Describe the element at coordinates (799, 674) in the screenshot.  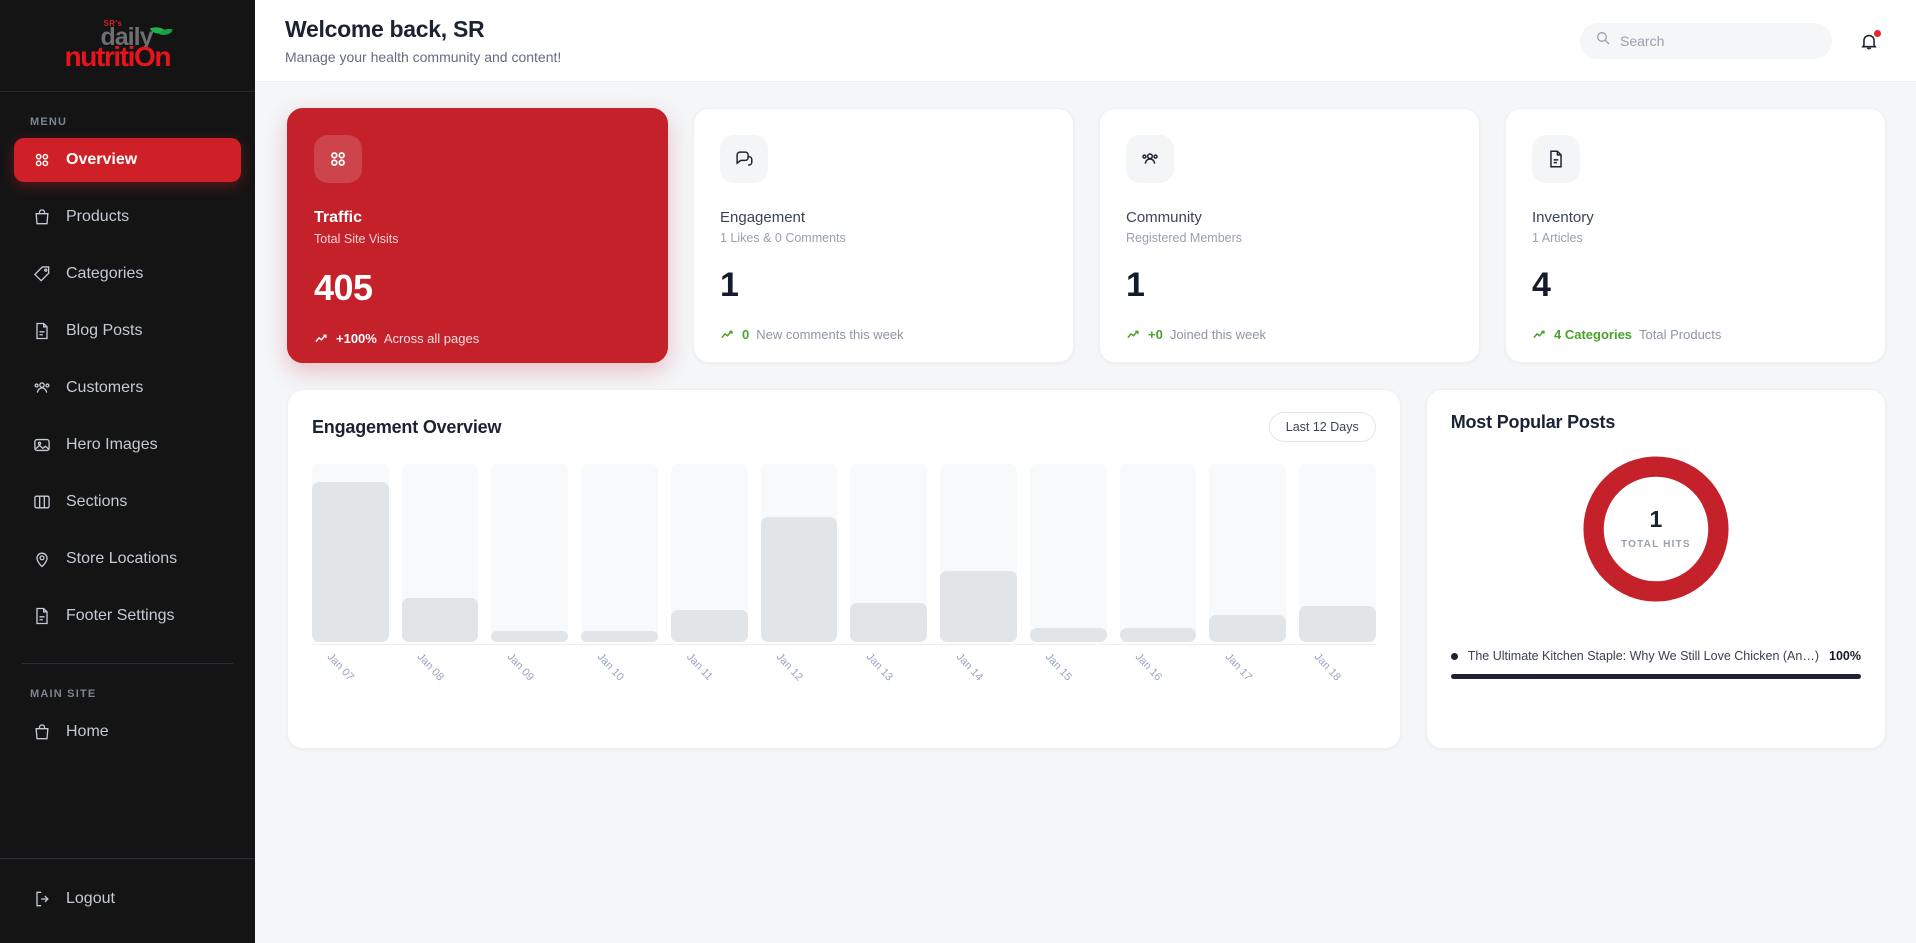
I see `axis-tick: Jan 12` at that location.